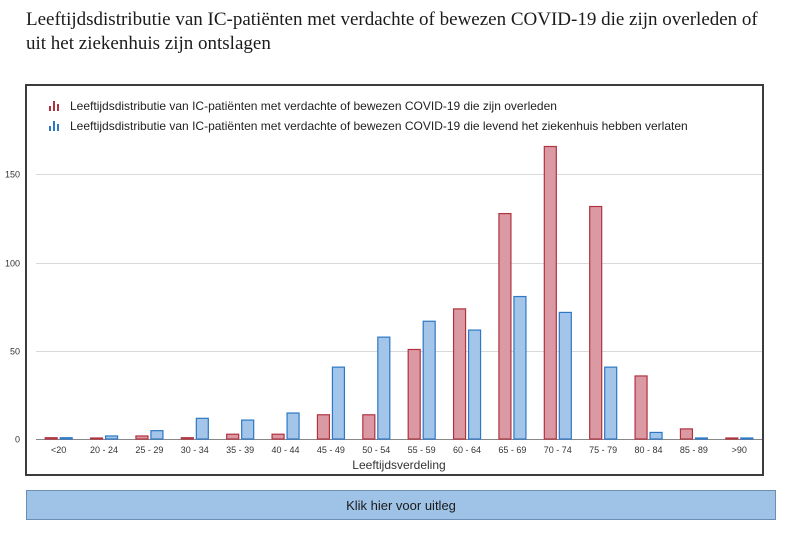  I want to click on x-tick-label: 60 - 64, so click(467, 450).